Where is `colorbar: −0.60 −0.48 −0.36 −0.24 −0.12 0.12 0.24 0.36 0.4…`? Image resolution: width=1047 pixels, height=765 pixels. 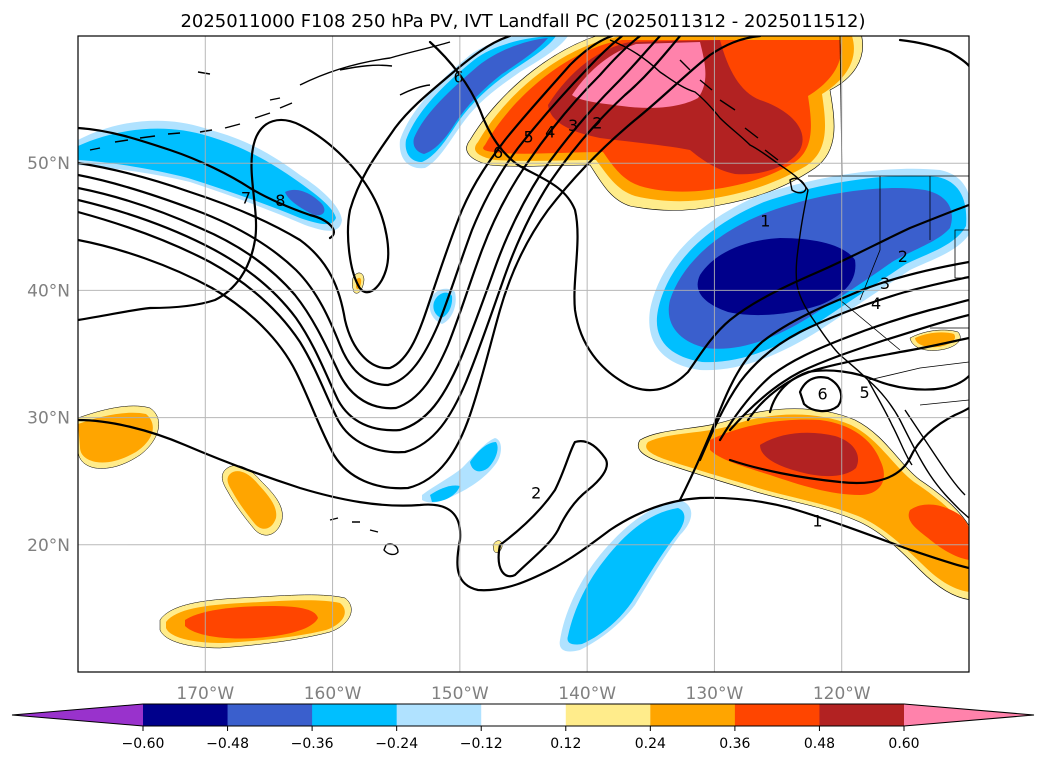 colorbar: −0.60 −0.48 −0.36 −0.24 −0.12 0.12 0.24 0.36 0.4… is located at coordinates (523, 727).